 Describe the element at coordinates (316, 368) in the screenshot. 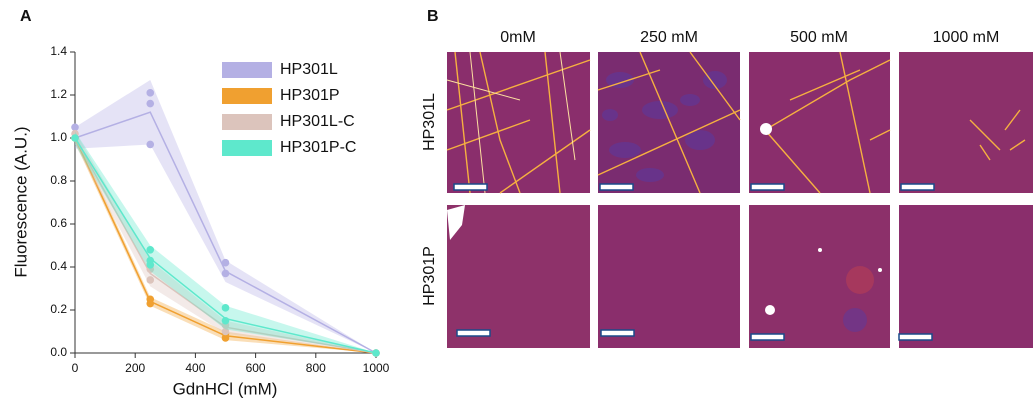

I see `x-tick-label: 800` at that location.